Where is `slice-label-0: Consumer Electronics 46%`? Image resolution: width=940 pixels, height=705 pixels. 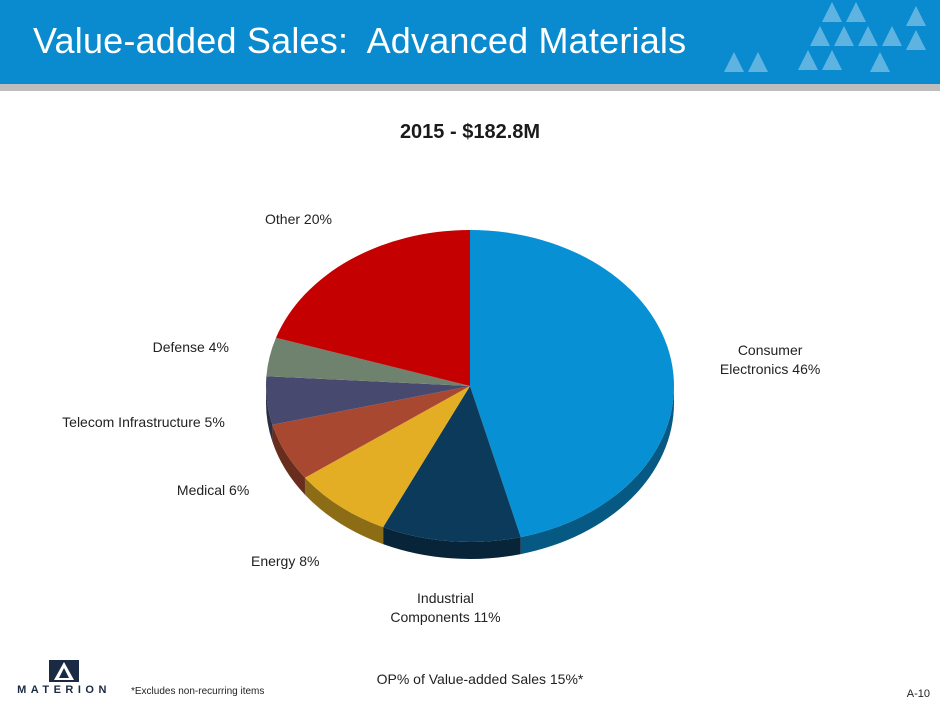 slice-label-0: Consumer Electronics 46% is located at coordinates (770, 360).